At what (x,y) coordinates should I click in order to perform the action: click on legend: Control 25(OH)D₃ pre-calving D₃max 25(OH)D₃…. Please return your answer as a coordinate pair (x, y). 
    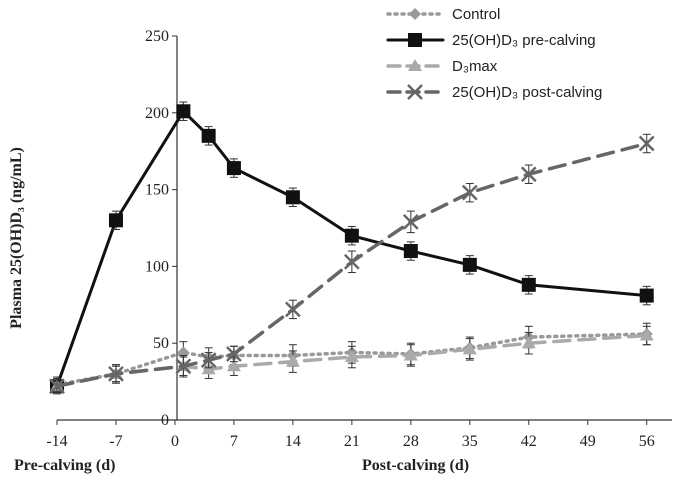
    Looking at the image, I should click on (494, 53).